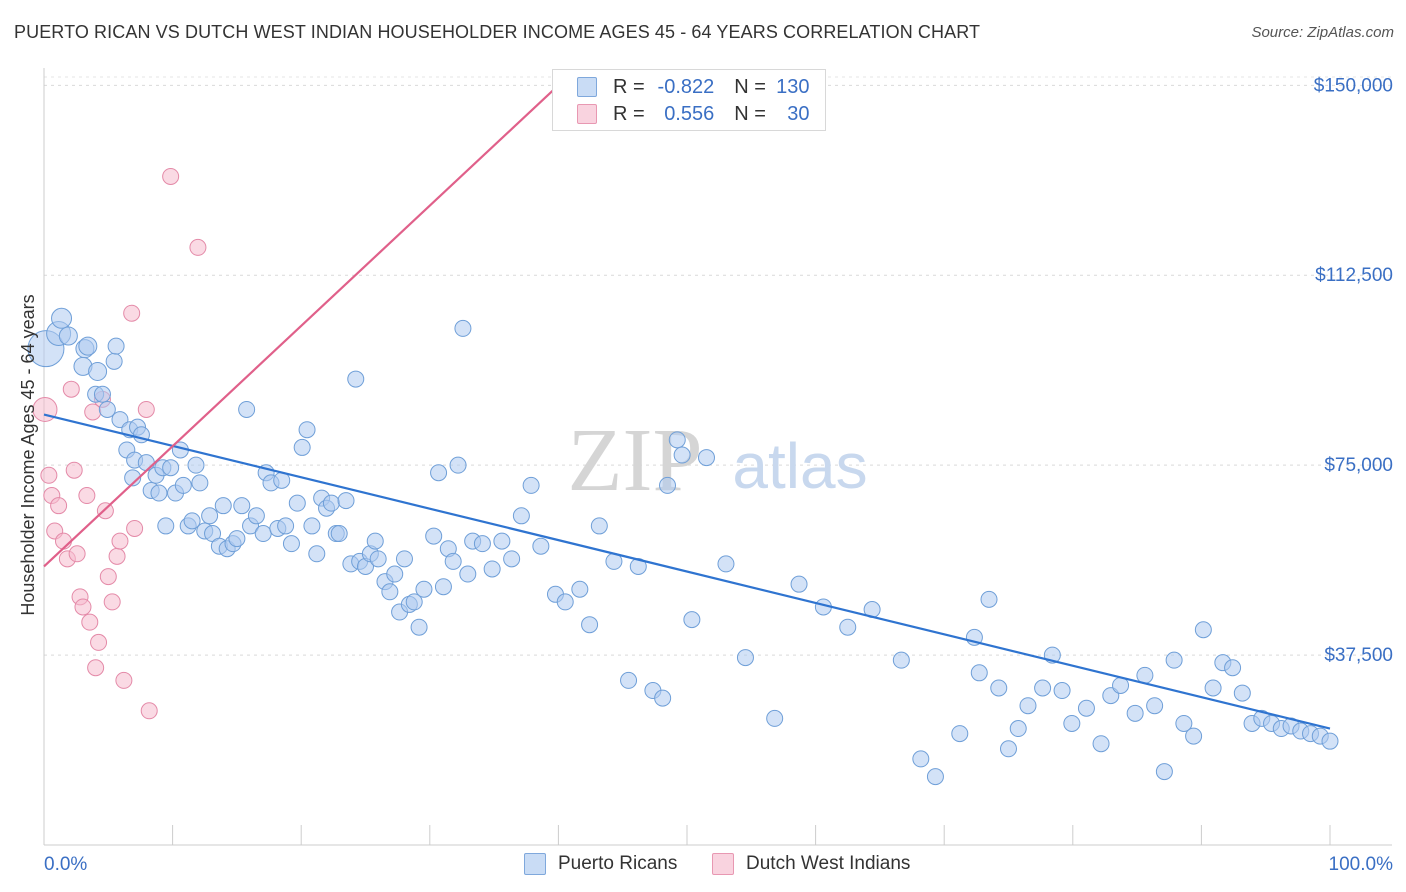 The width and height of the screenshot is (1406, 892). I want to click on bottom-legend-dutch-west-indians: Dutch West Indians, so click(811, 864).